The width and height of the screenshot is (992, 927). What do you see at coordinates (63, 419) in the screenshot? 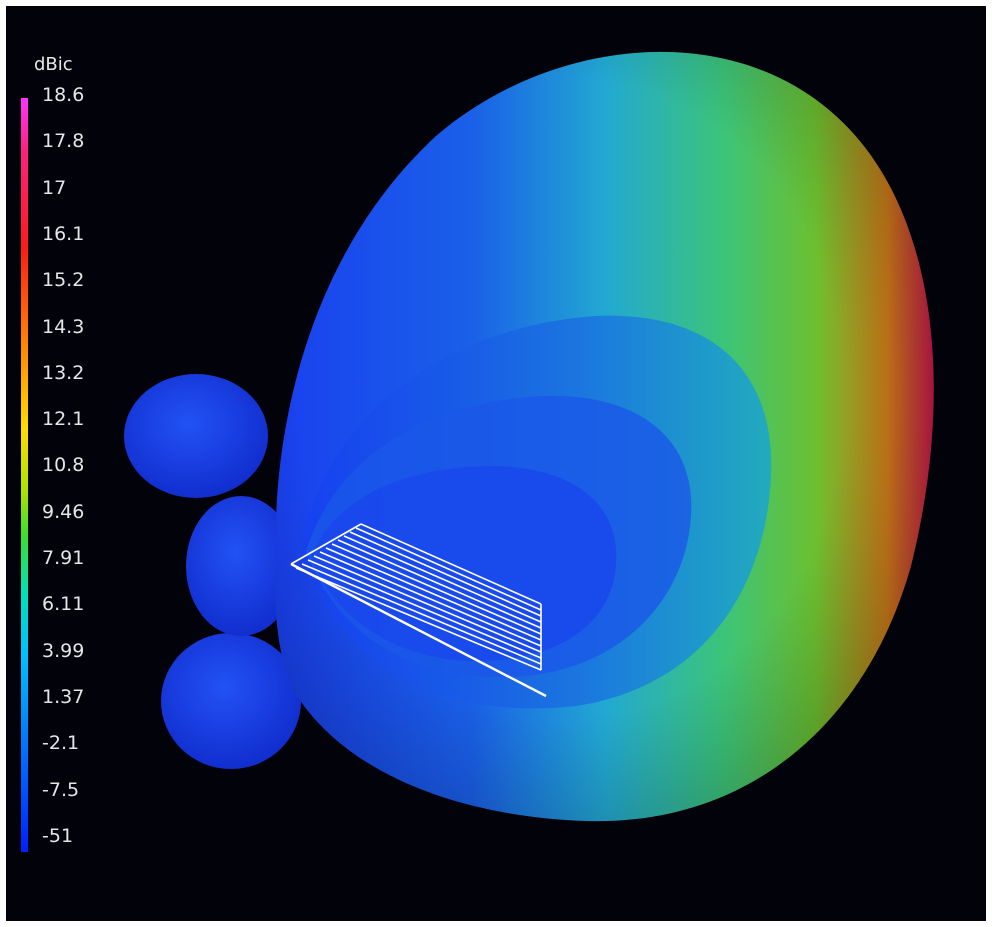
I see `legend-tick-label: 12.1` at bounding box center [63, 419].